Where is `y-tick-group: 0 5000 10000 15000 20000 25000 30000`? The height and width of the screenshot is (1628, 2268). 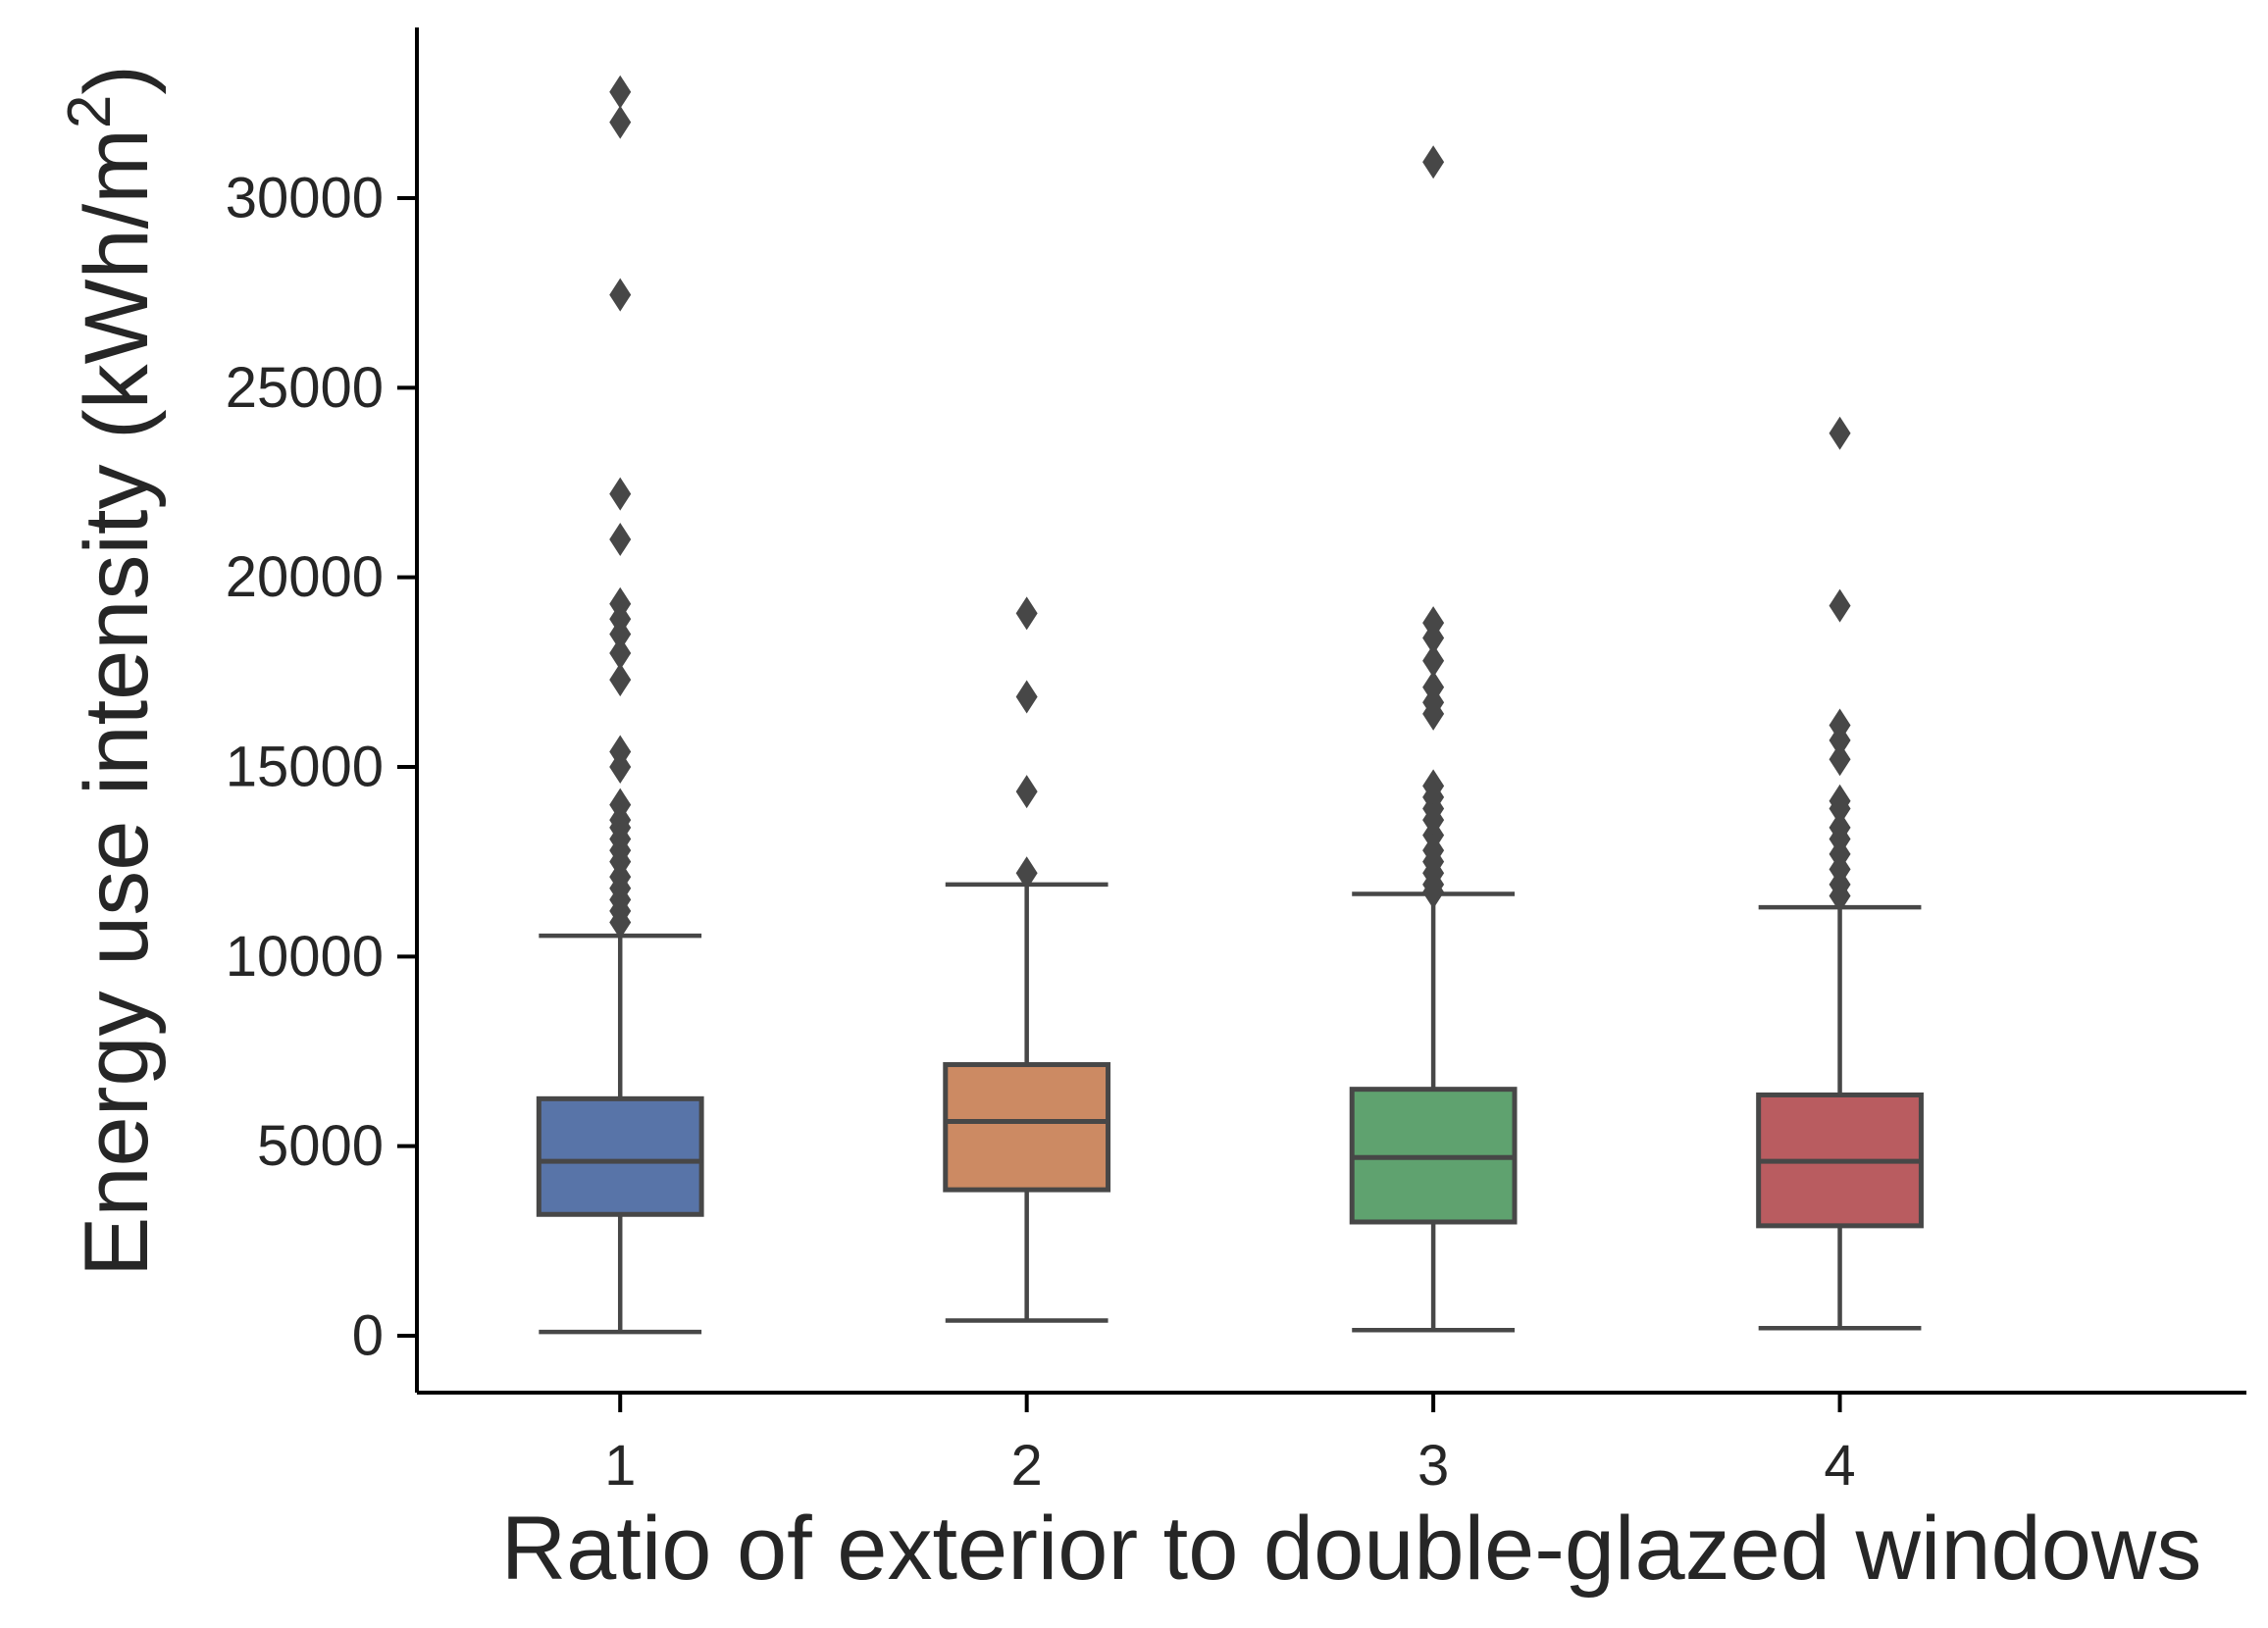 y-tick-group: 0 5000 10000 15000 20000 25000 30000 is located at coordinates (322, 767).